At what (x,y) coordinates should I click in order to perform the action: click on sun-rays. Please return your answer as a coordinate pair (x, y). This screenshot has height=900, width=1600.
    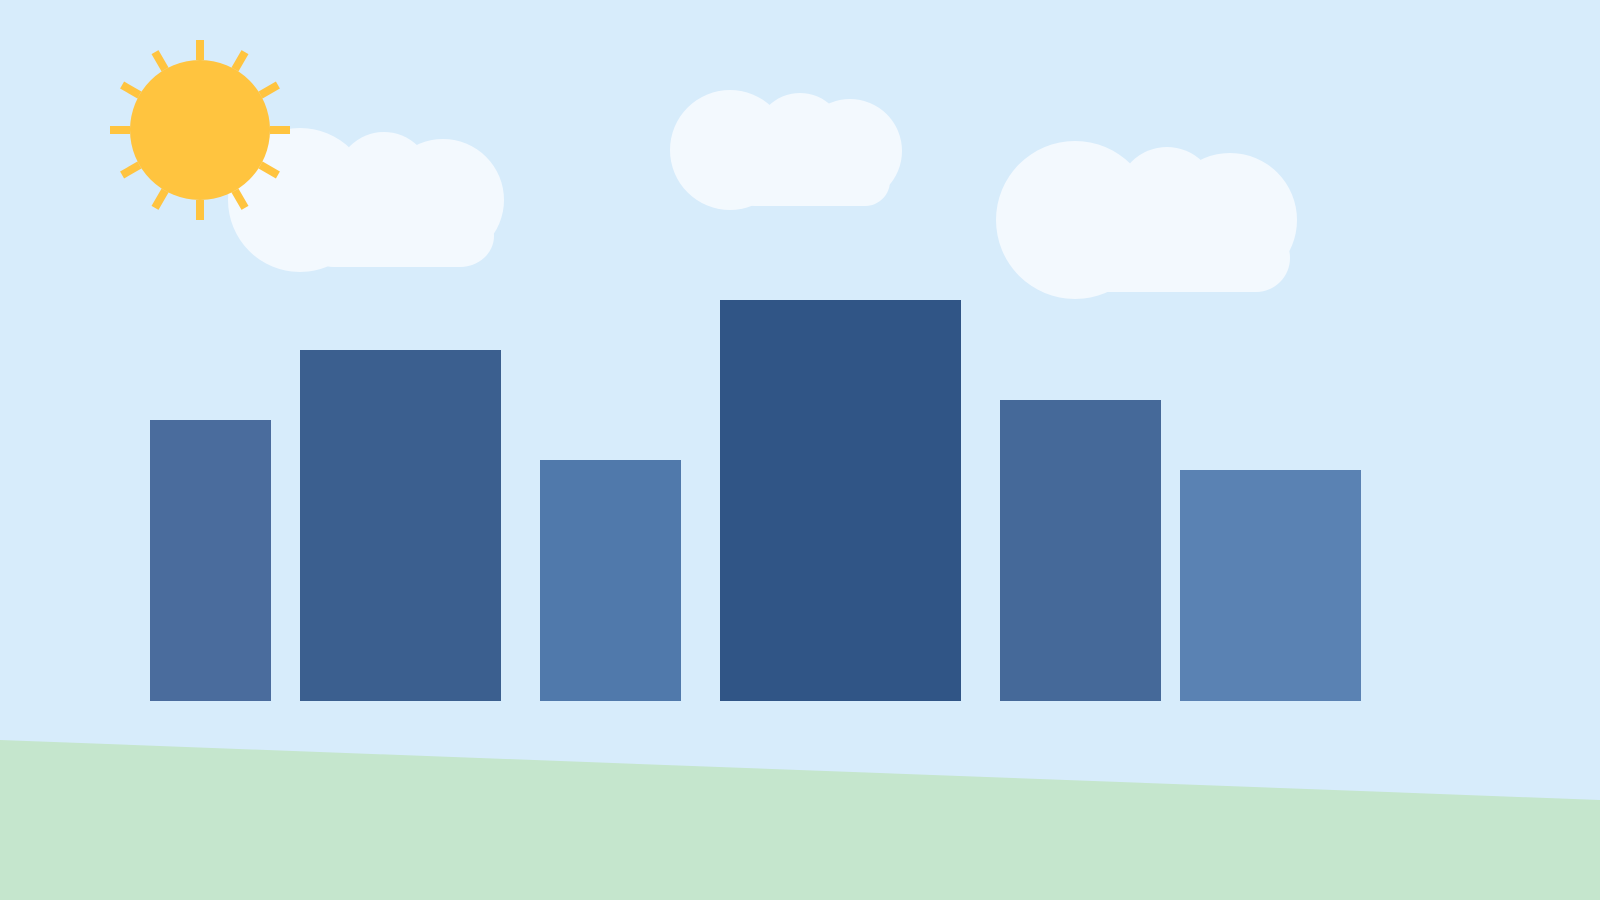
    Looking at the image, I should click on (200, 130).